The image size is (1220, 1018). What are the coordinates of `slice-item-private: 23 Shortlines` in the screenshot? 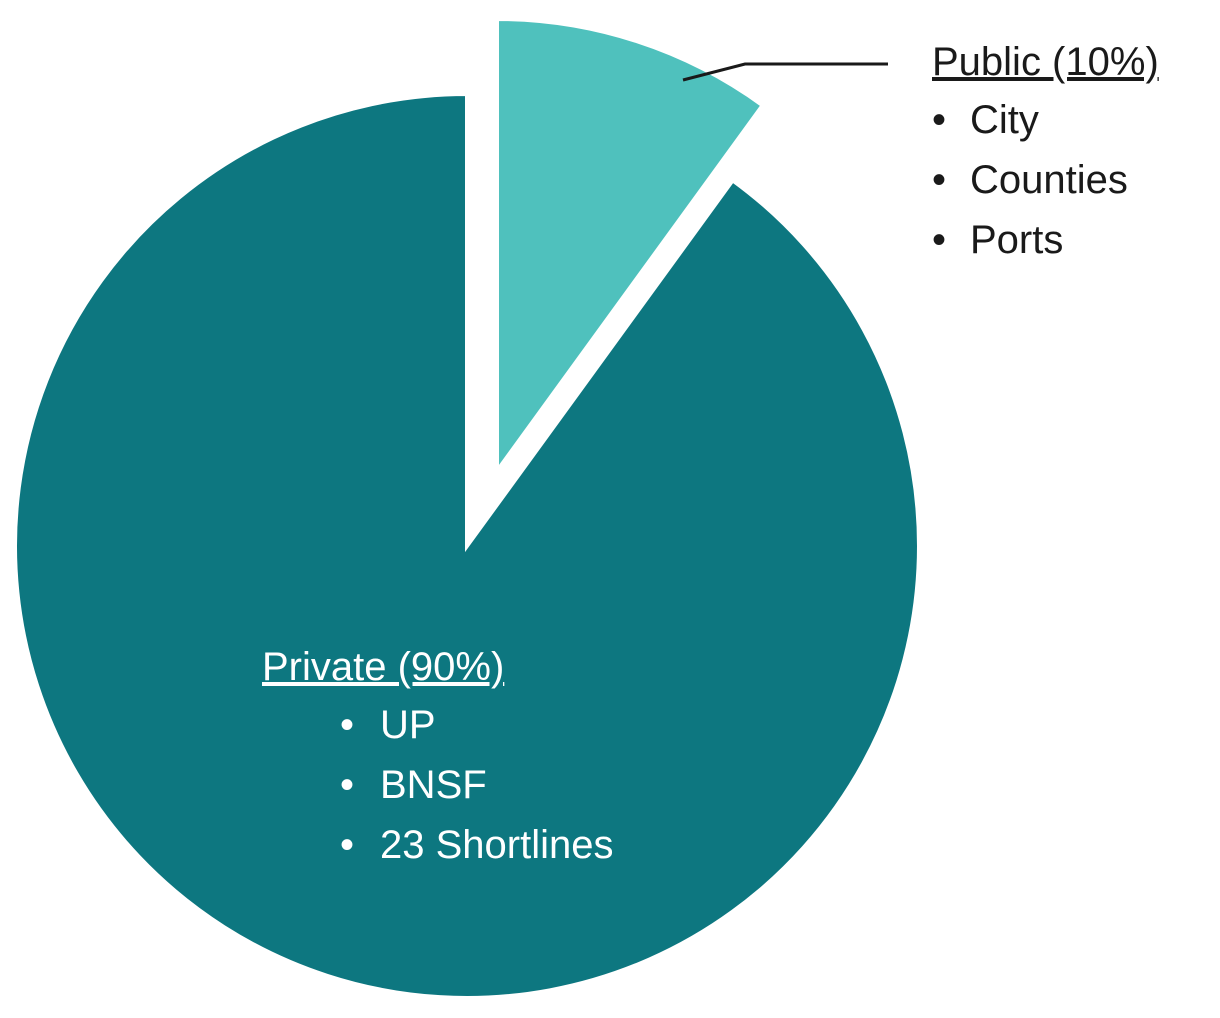 It's located at (496, 845).